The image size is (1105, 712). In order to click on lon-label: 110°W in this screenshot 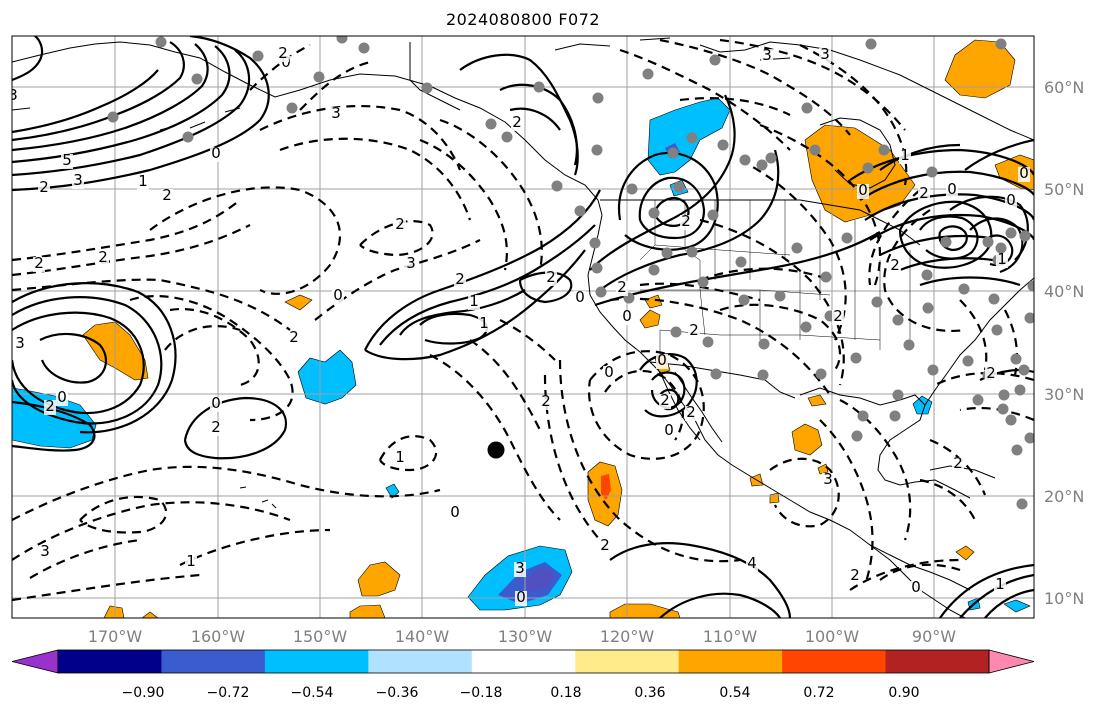, I will do `click(730, 636)`.